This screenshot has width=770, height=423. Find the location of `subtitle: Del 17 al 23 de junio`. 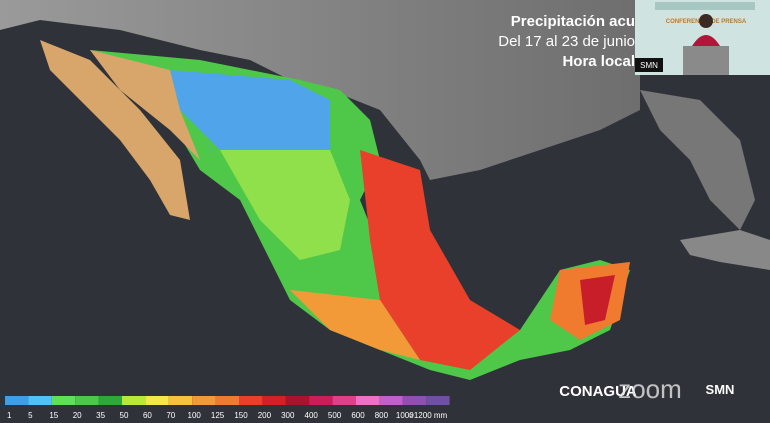

subtitle: Del 17 al 23 de junio is located at coordinates (566, 41).